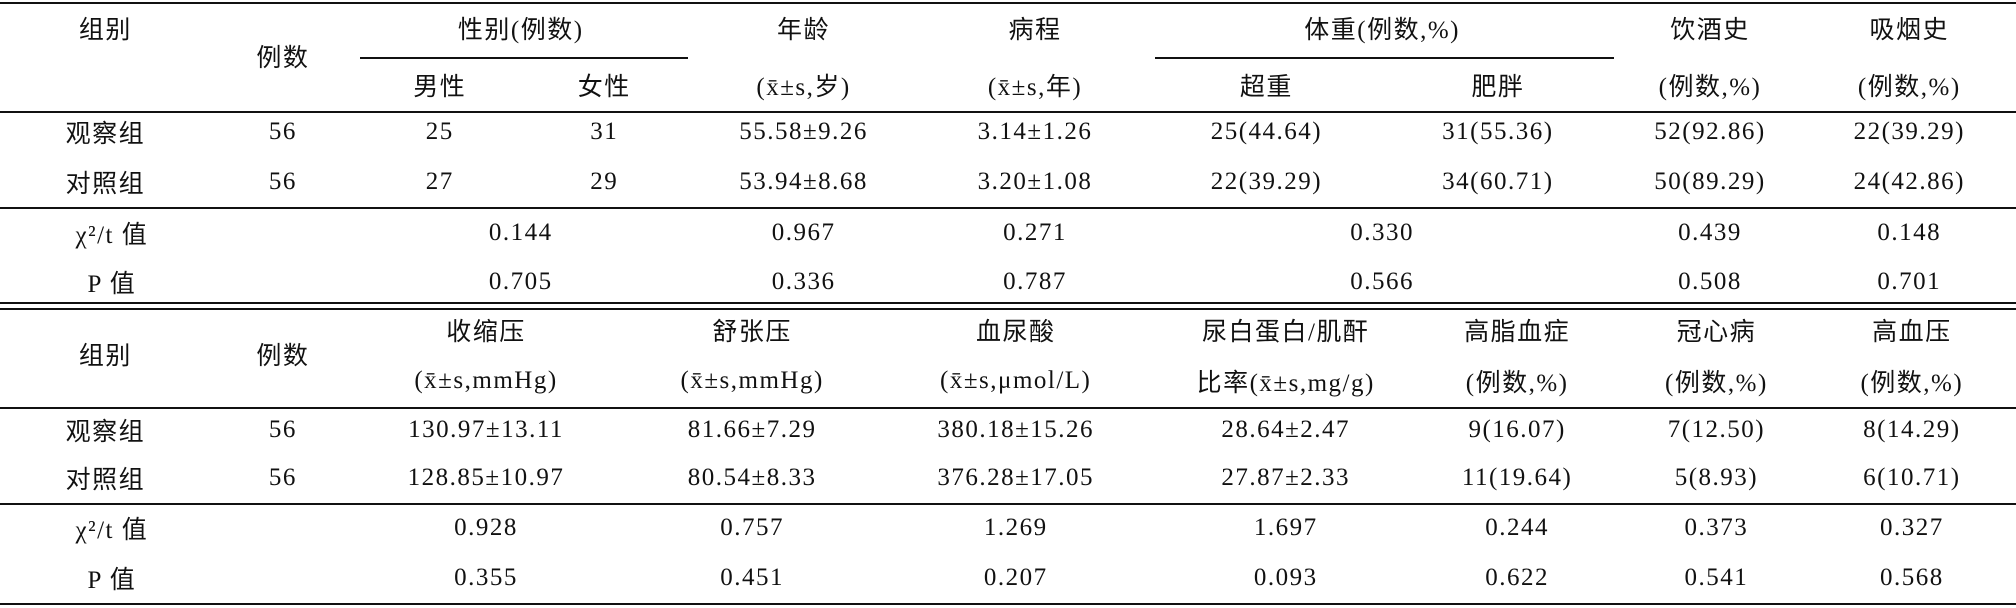 The height and width of the screenshot is (608, 2016). Describe the element at coordinates (105, 185) in the screenshot. I see `cell: 对照组` at that location.